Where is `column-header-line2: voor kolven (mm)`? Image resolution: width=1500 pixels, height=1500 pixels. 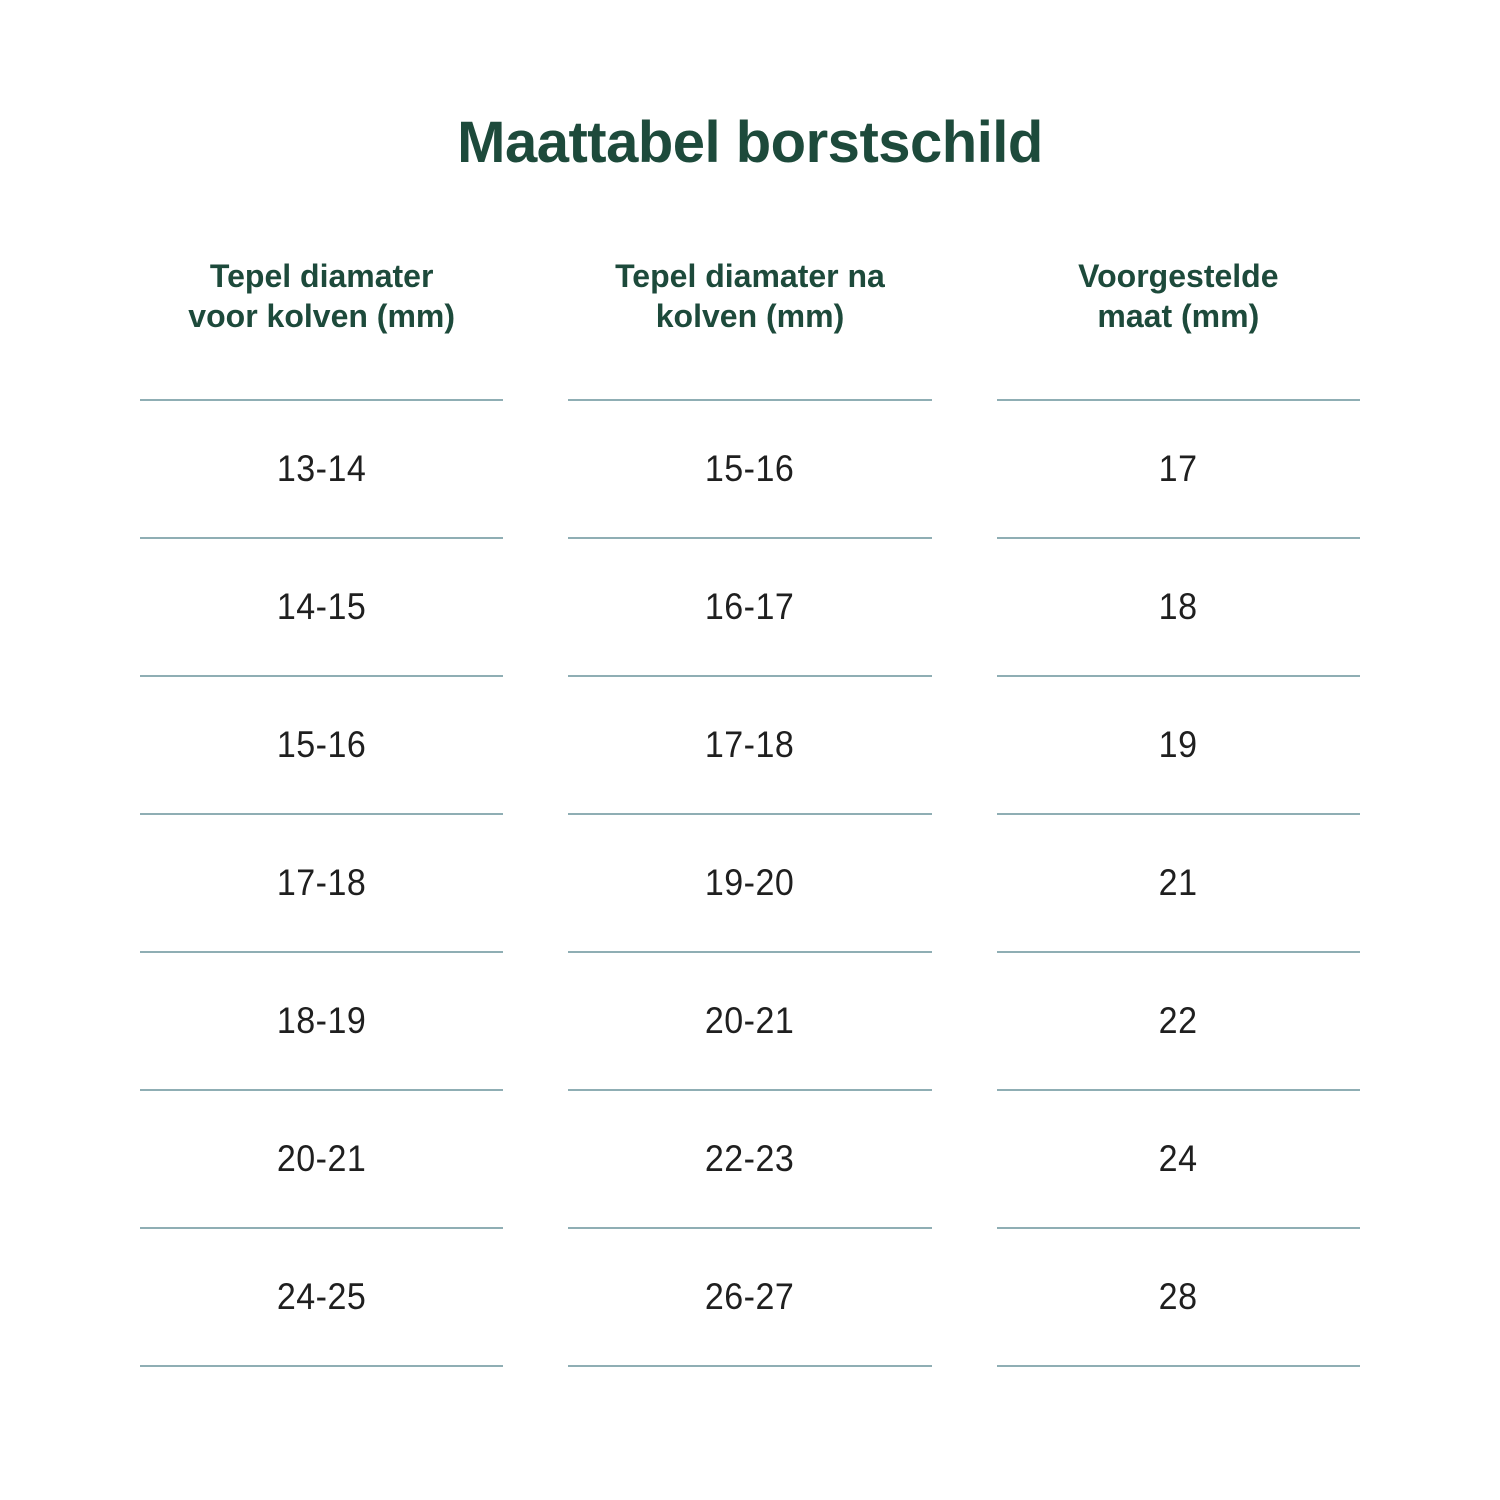 column-header-line2: voor kolven (mm) is located at coordinates (322, 316).